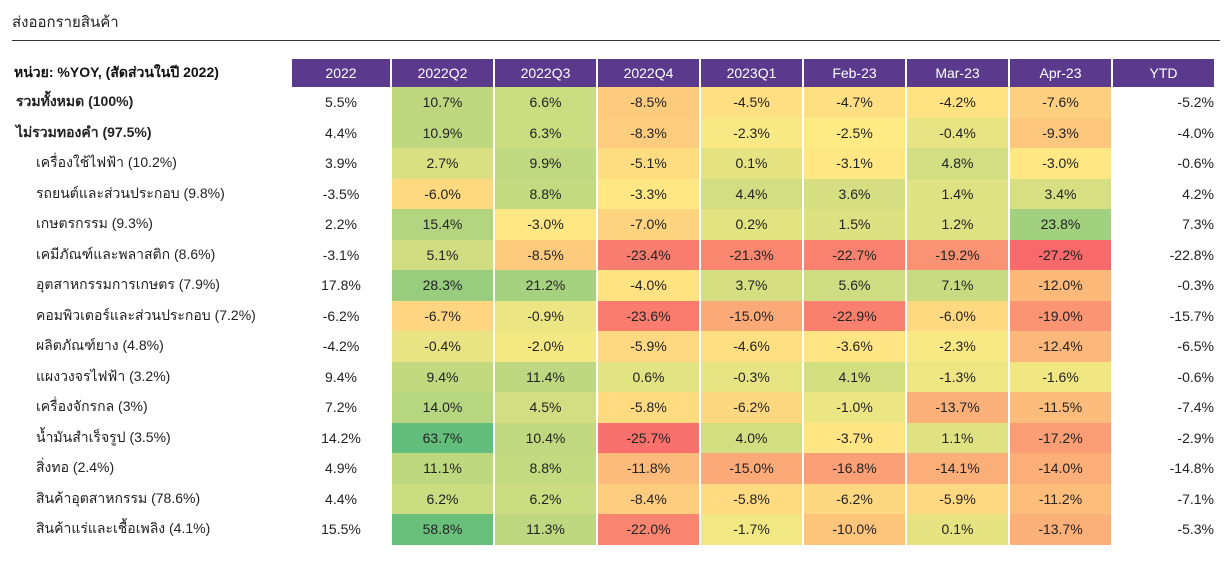 This screenshot has height=568, width=1228. What do you see at coordinates (1060, 468) in the screenshot?
I see `heatmap-cell: -14.0%` at bounding box center [1060, 468].